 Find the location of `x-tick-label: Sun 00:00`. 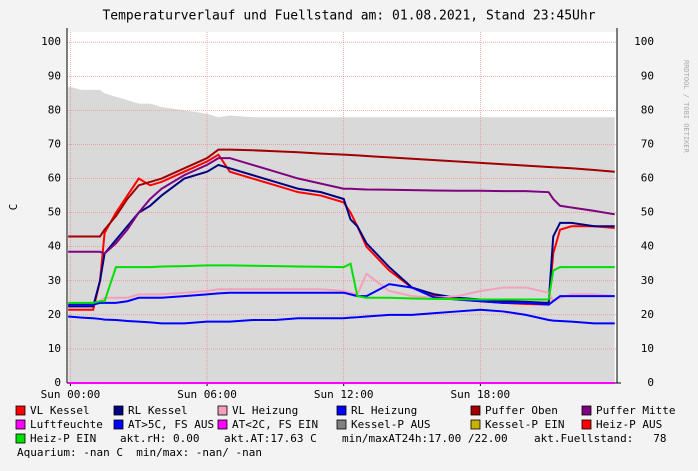

x-tick-label: Sun 00:00 is located at coordinates (71, 394).